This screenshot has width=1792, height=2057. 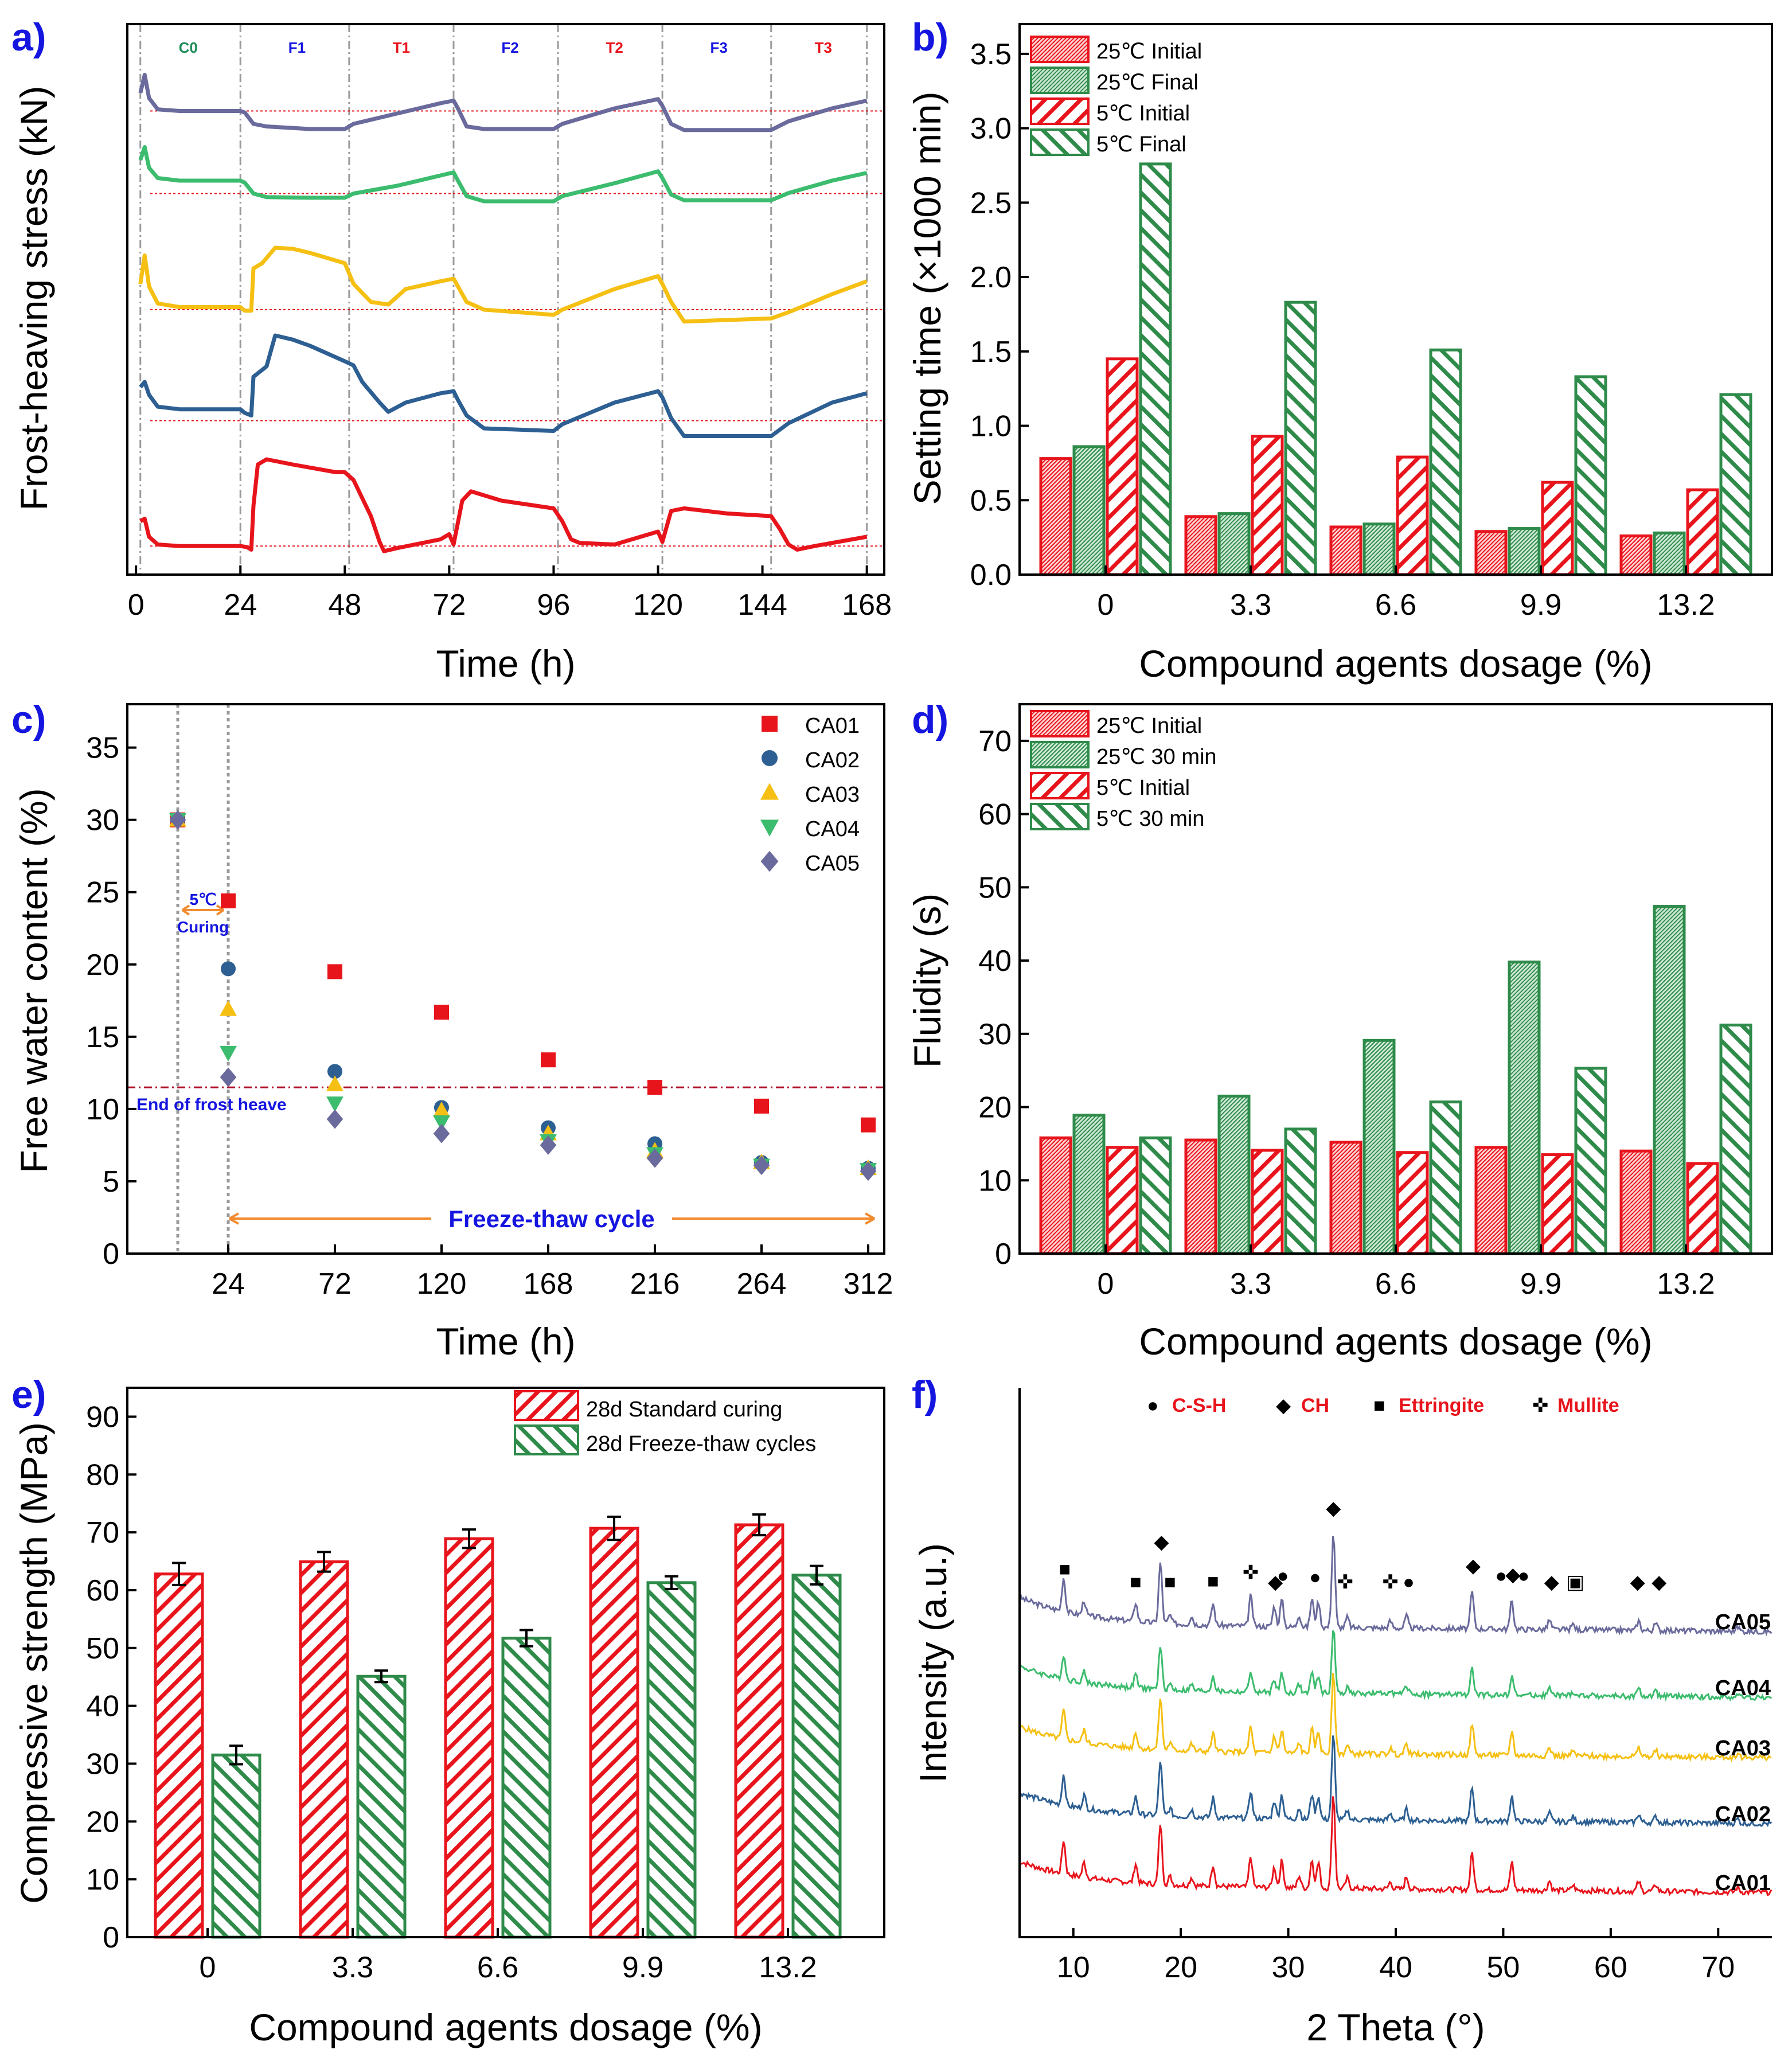 I want to click on y-tick-label: 60, so click(x=102, y=1590).